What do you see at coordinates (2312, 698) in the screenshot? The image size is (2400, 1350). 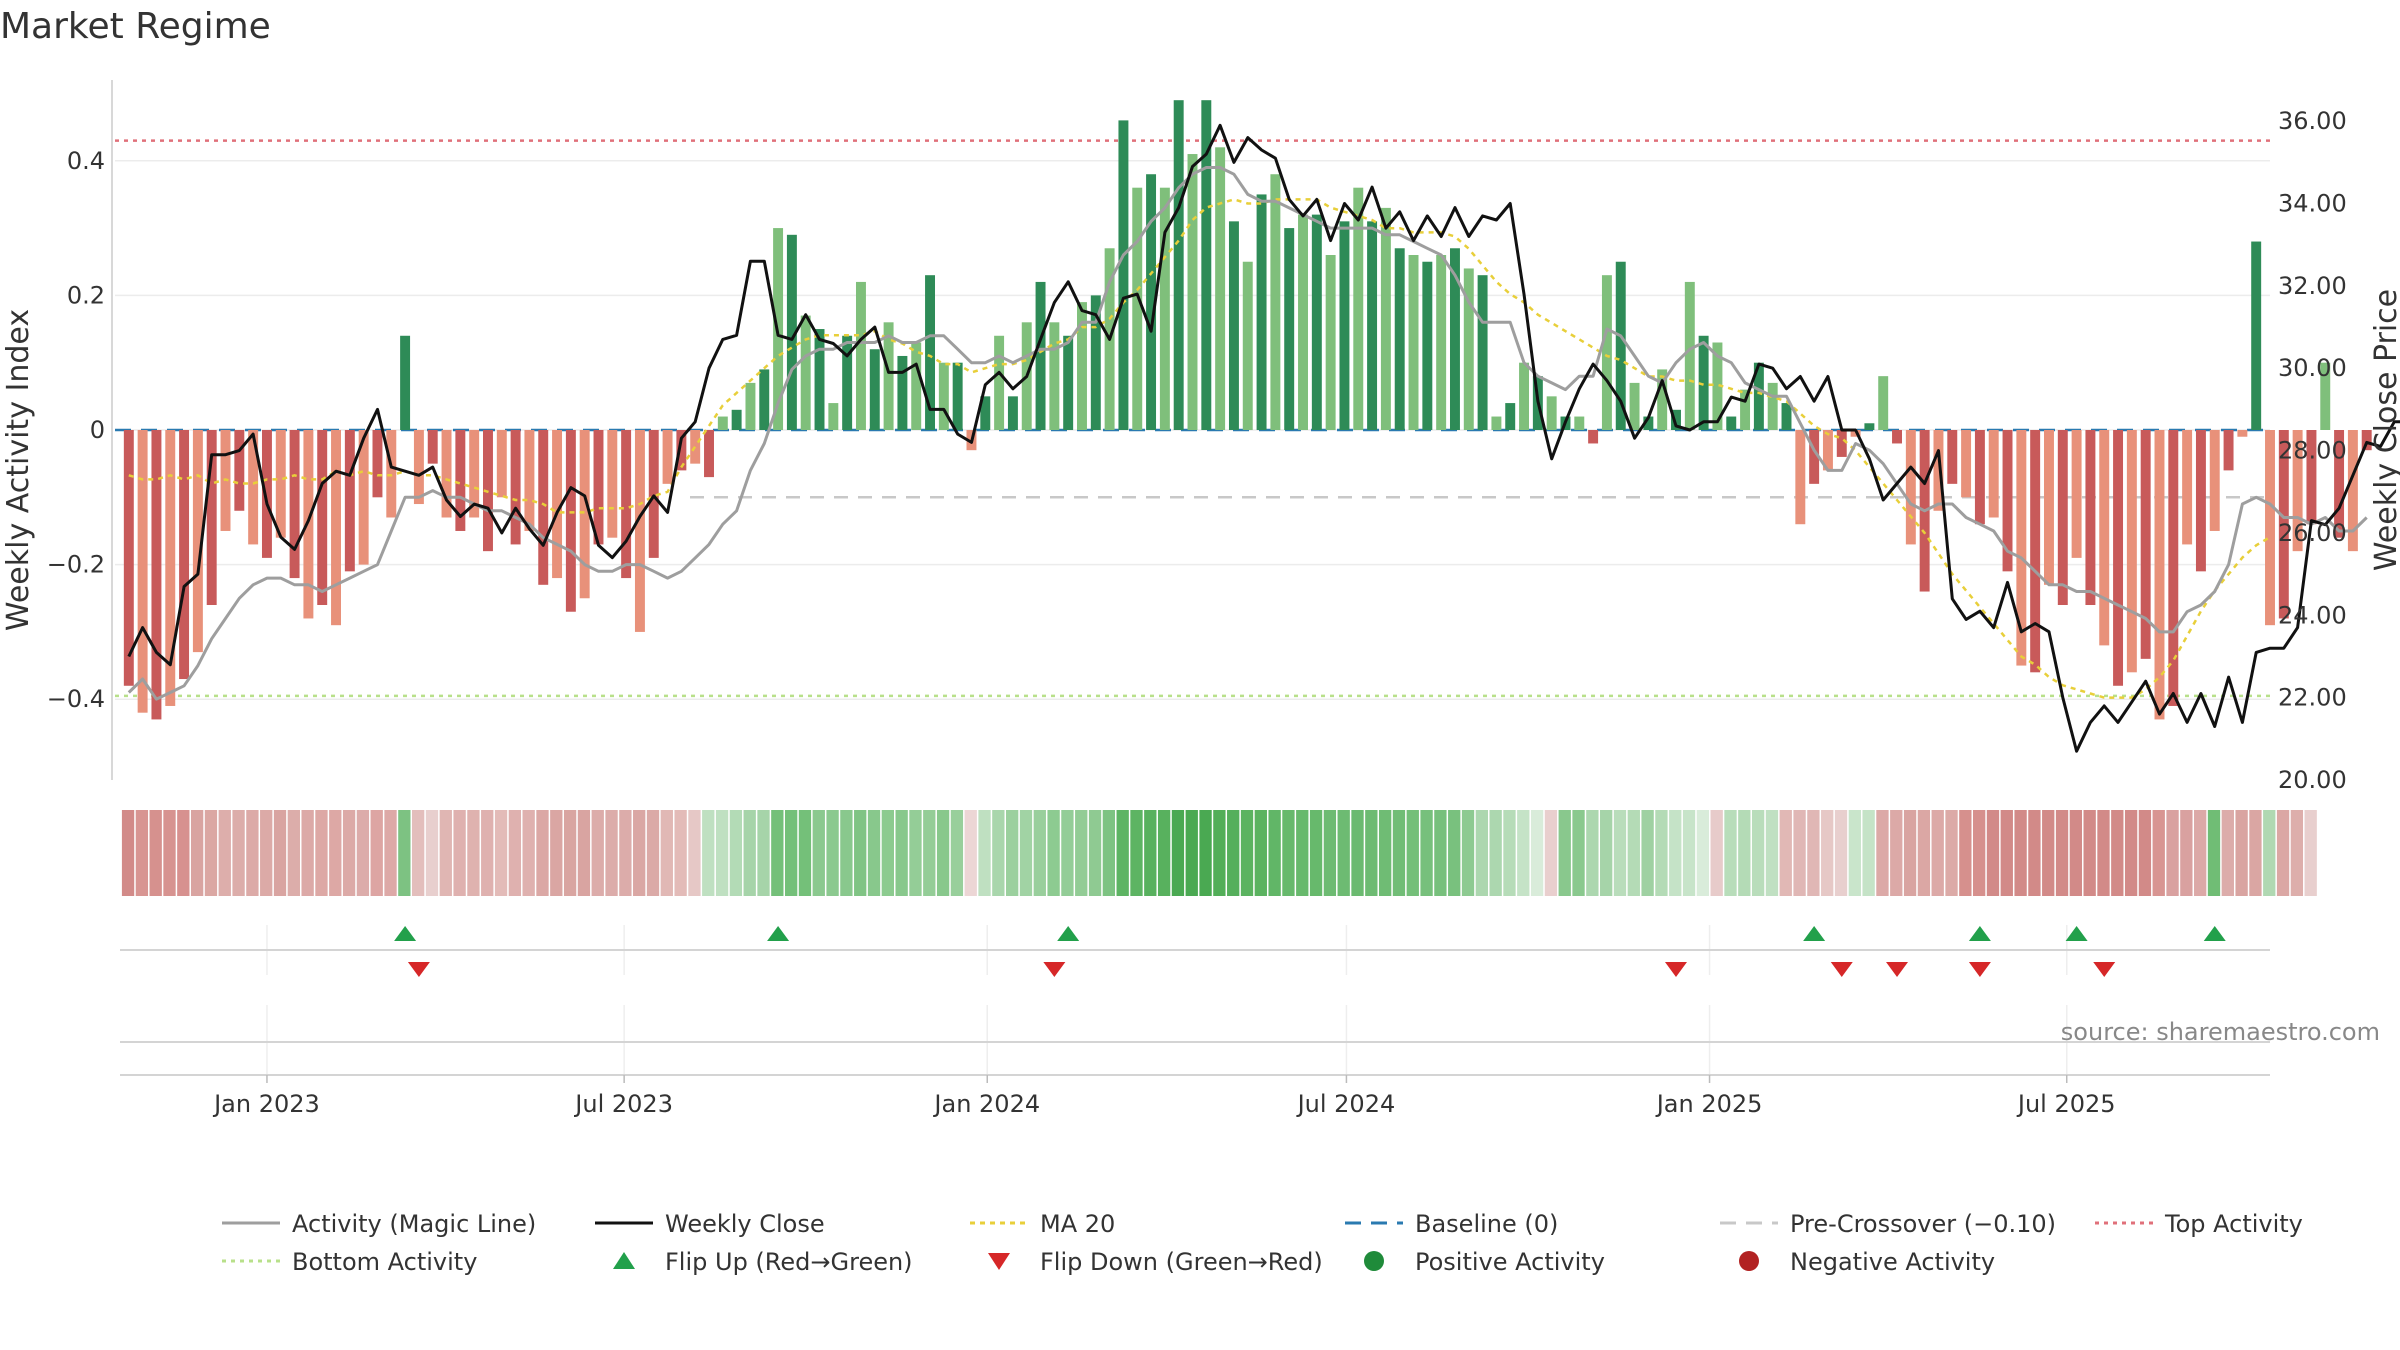 I see `right-tick-label: 22.00` at bounding box center [2312, 698].